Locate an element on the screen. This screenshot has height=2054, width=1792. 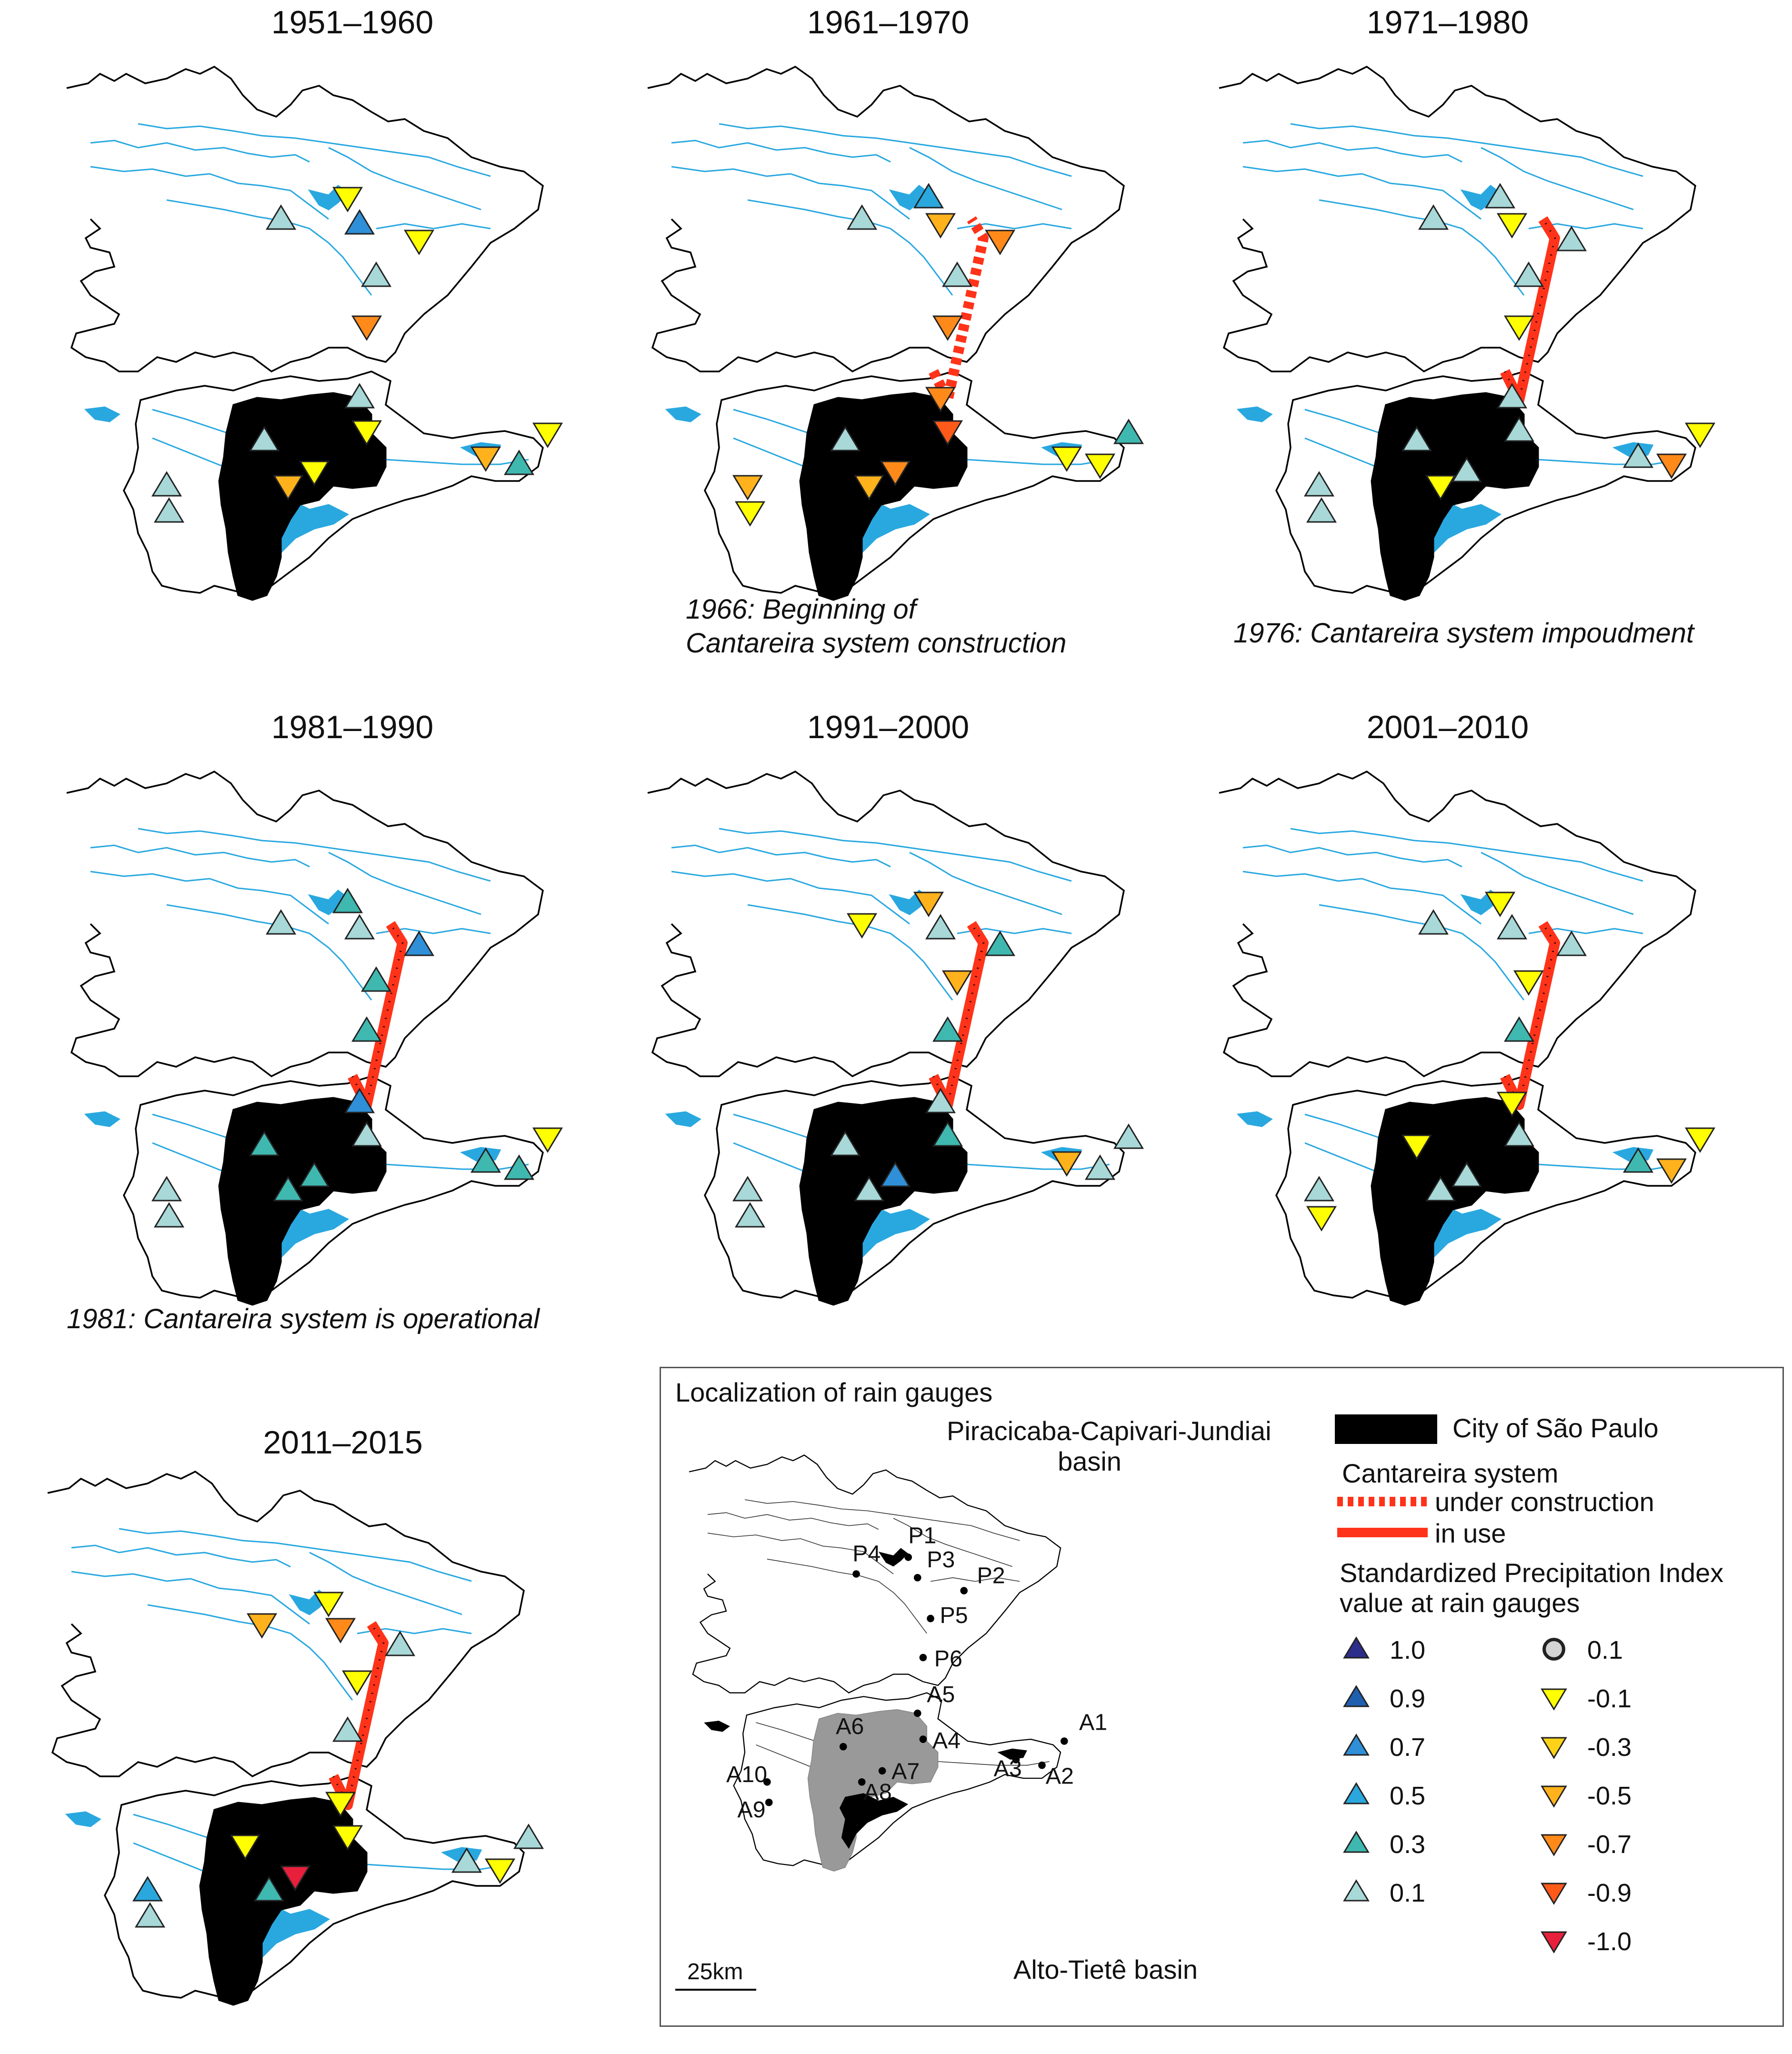
panel-title: 1971–1980 is located at coordinates (1447, 22).